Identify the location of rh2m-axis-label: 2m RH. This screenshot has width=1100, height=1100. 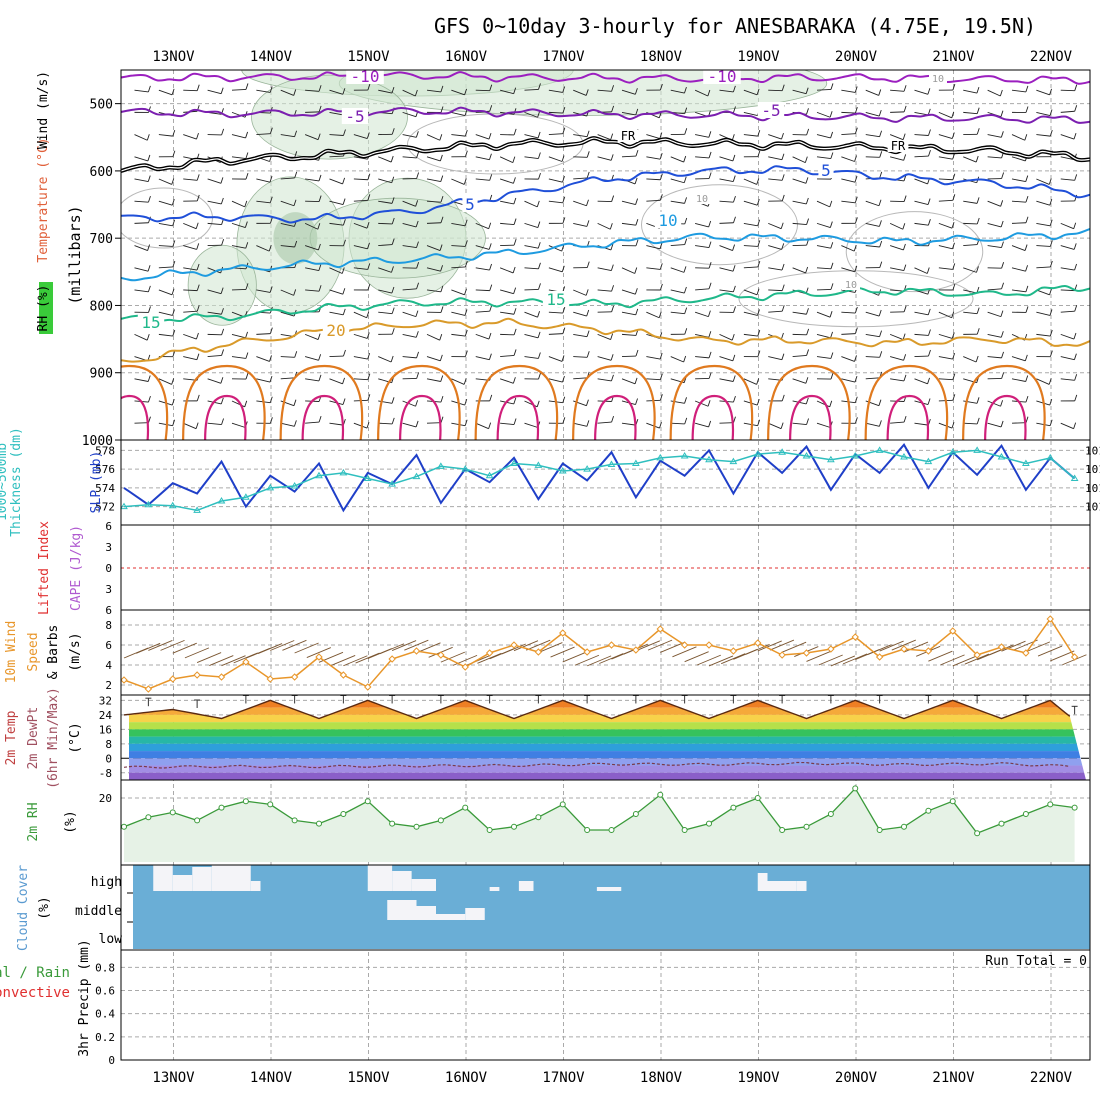
(33, 821).